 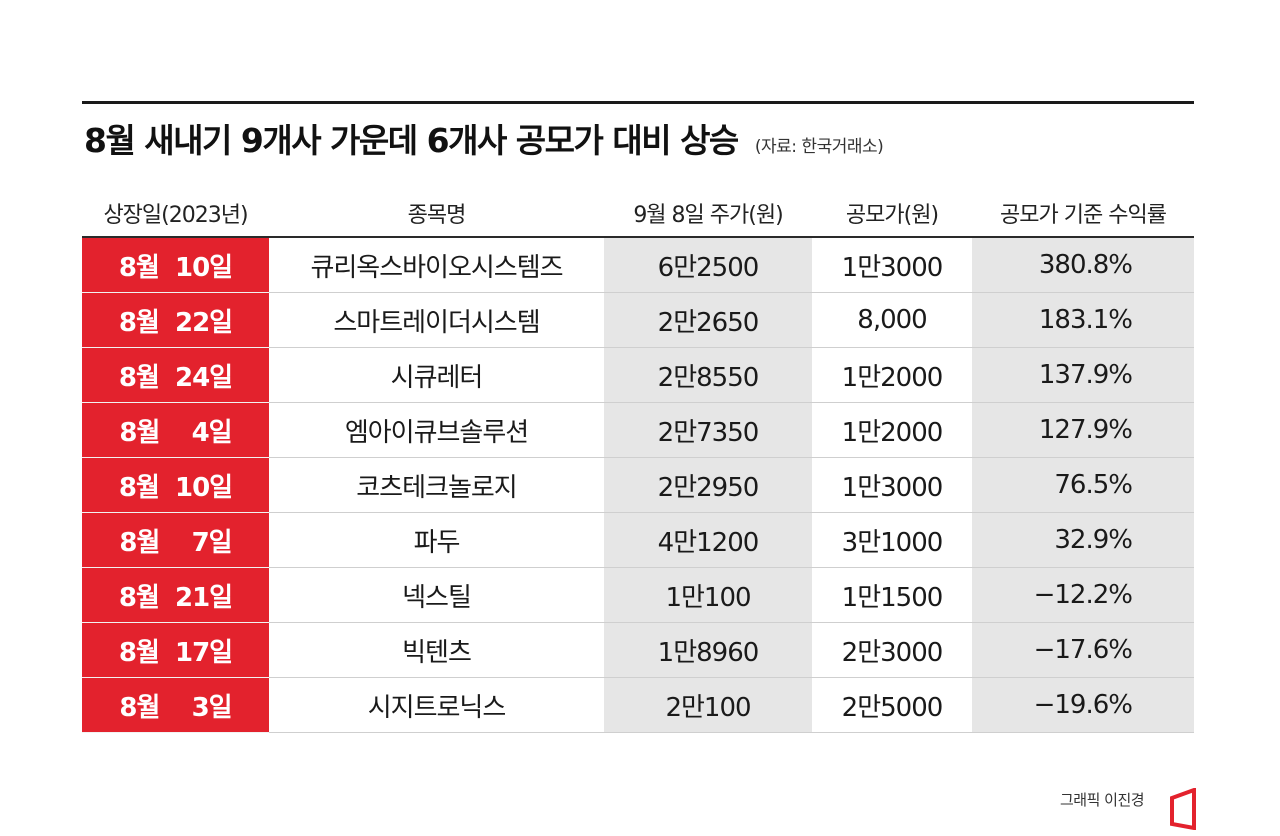 What do you see at coordinates (708, 215) in the screenshot?
I see `column-header-price: 9월 8일 주가(원)` at bounding box center [708, 215].